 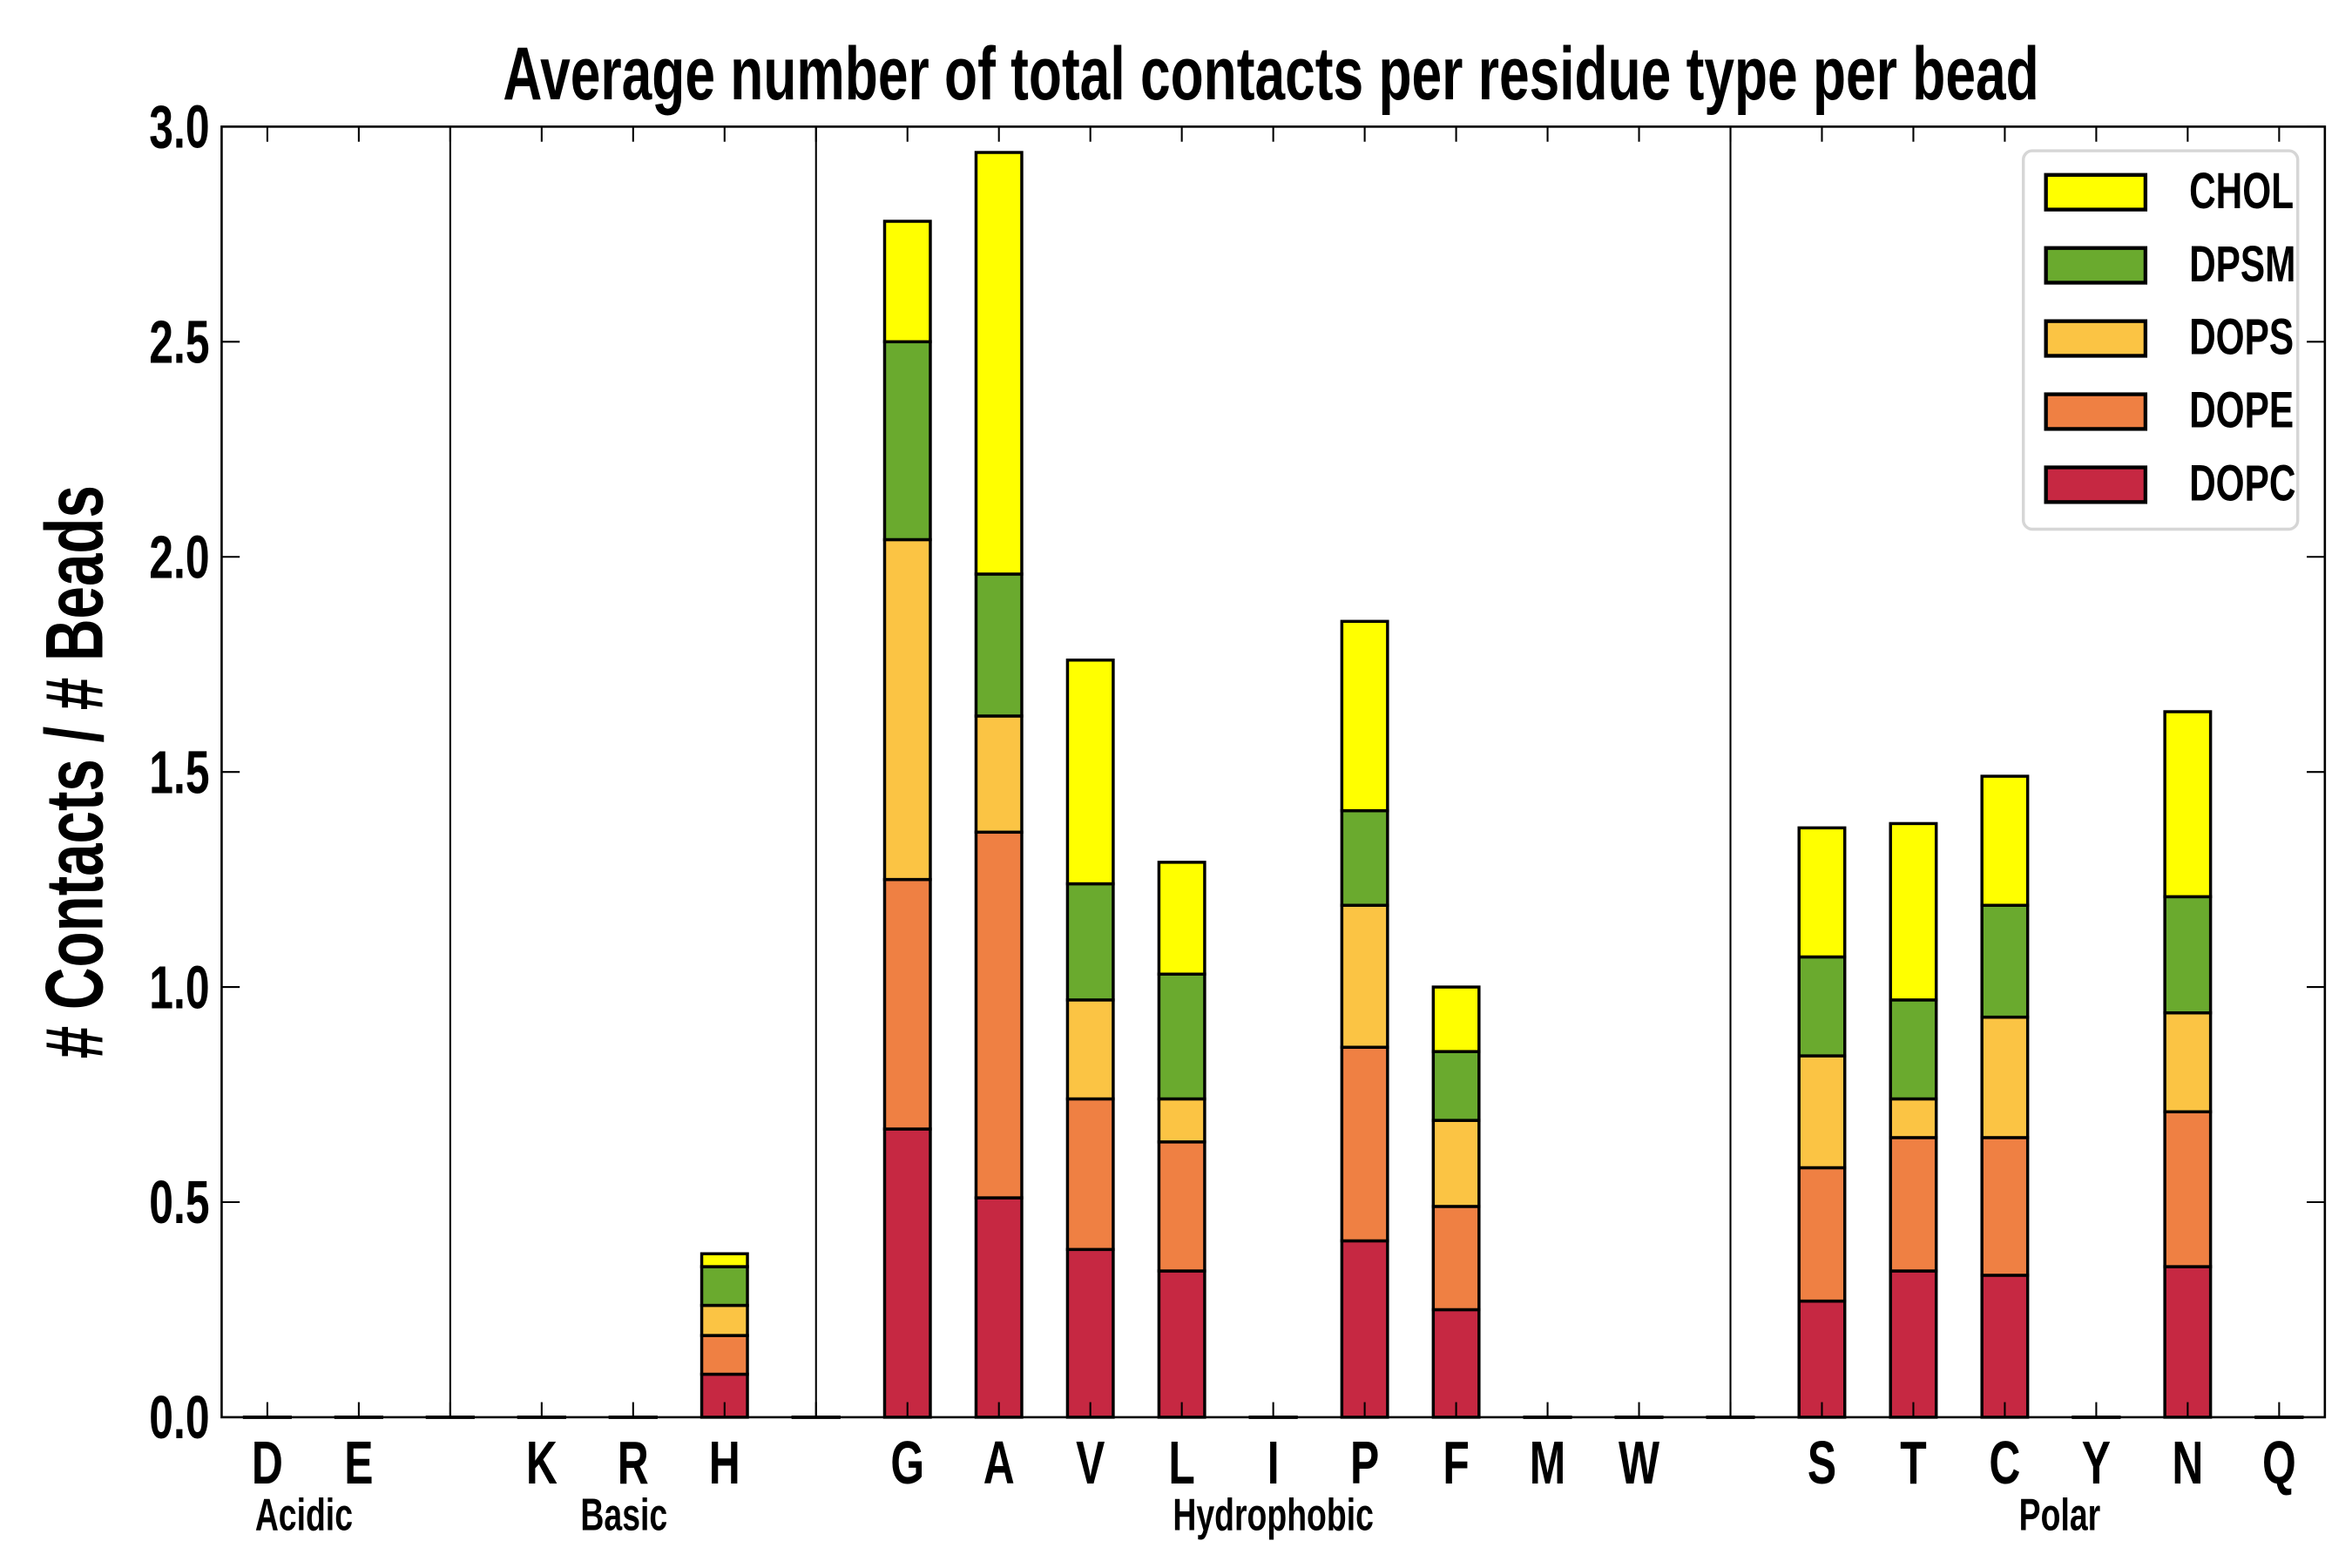 I want to click on legend-label-dope: DOPE, so click(x=2241, y=410).